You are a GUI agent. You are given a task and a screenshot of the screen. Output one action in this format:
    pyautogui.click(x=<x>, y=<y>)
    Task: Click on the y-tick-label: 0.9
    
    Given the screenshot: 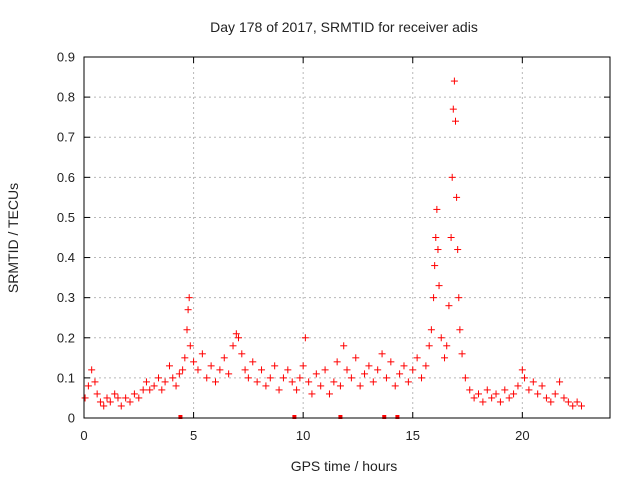 What is the action you would take?
    pyautogui.click(x=66, y=57)
    